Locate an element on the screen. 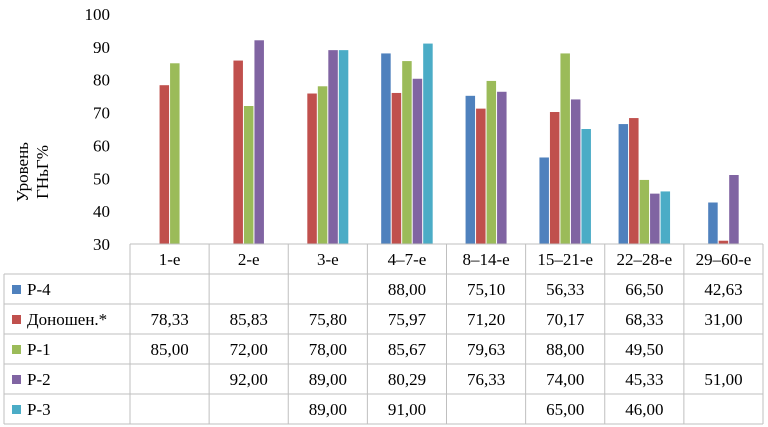 The image size is (768, 427). category-label: 29–60-е is located at coordinates (724, 259).